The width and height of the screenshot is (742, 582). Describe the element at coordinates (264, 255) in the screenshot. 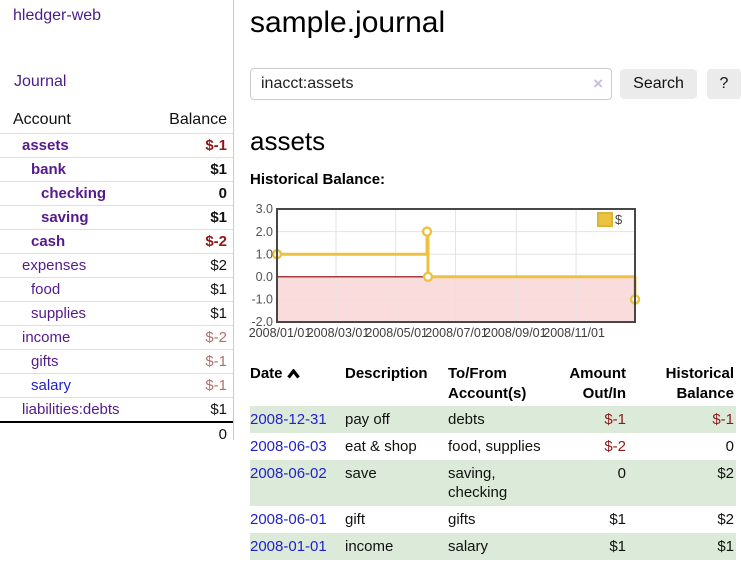

I see `svg-text: 1.0` at that location.